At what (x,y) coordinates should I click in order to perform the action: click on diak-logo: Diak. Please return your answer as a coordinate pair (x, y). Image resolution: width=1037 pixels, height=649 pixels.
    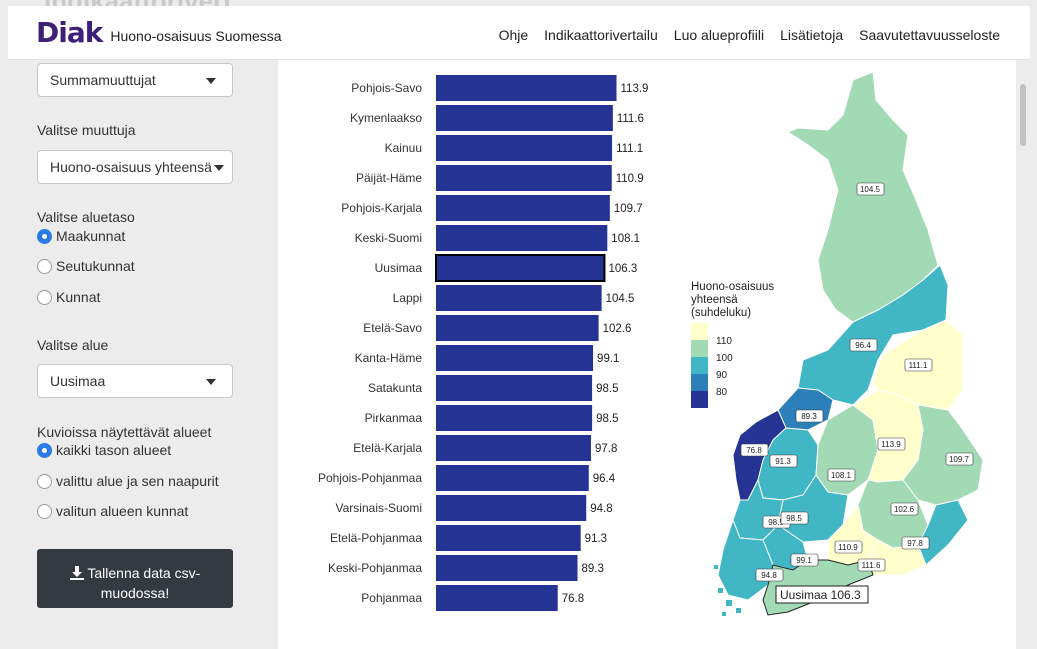
    Looking at the image, I should click on (69, 32).